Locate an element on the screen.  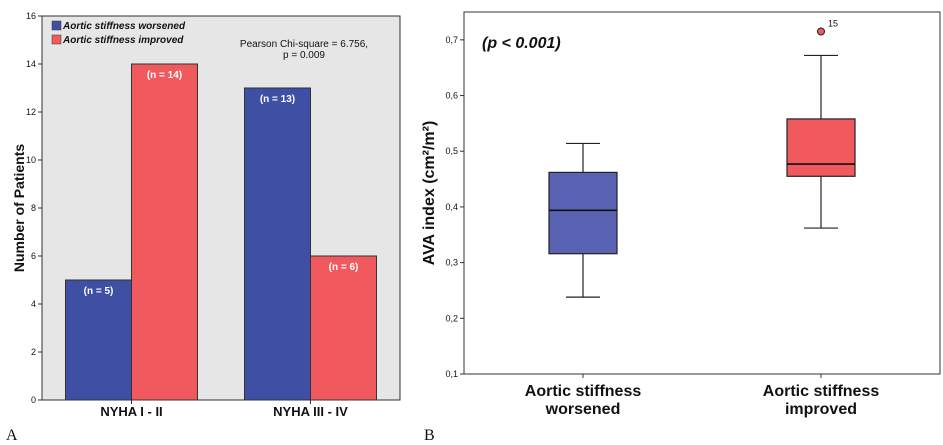
panel-b-letter: B is located at coordinates (429, 435).